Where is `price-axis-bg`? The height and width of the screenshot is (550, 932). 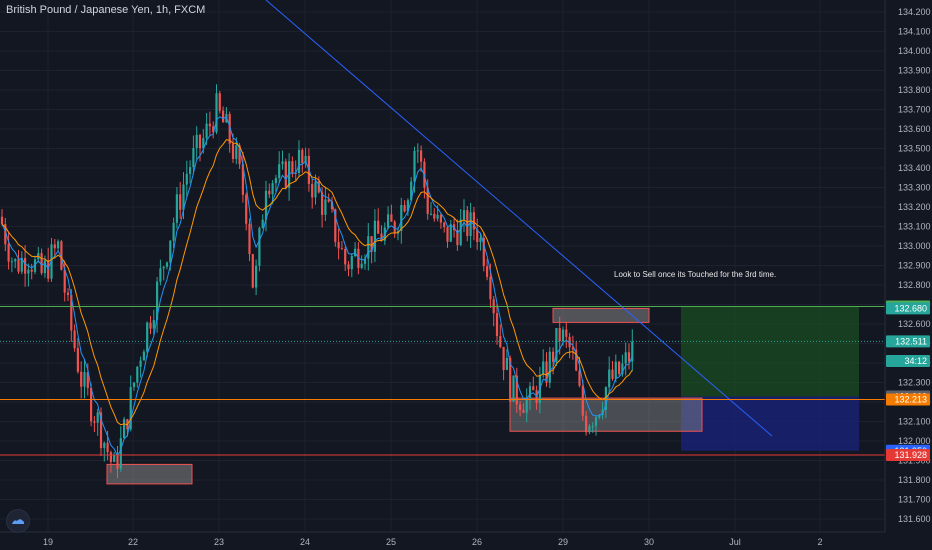 price-axis-bg is located at coordinates (908, 275).